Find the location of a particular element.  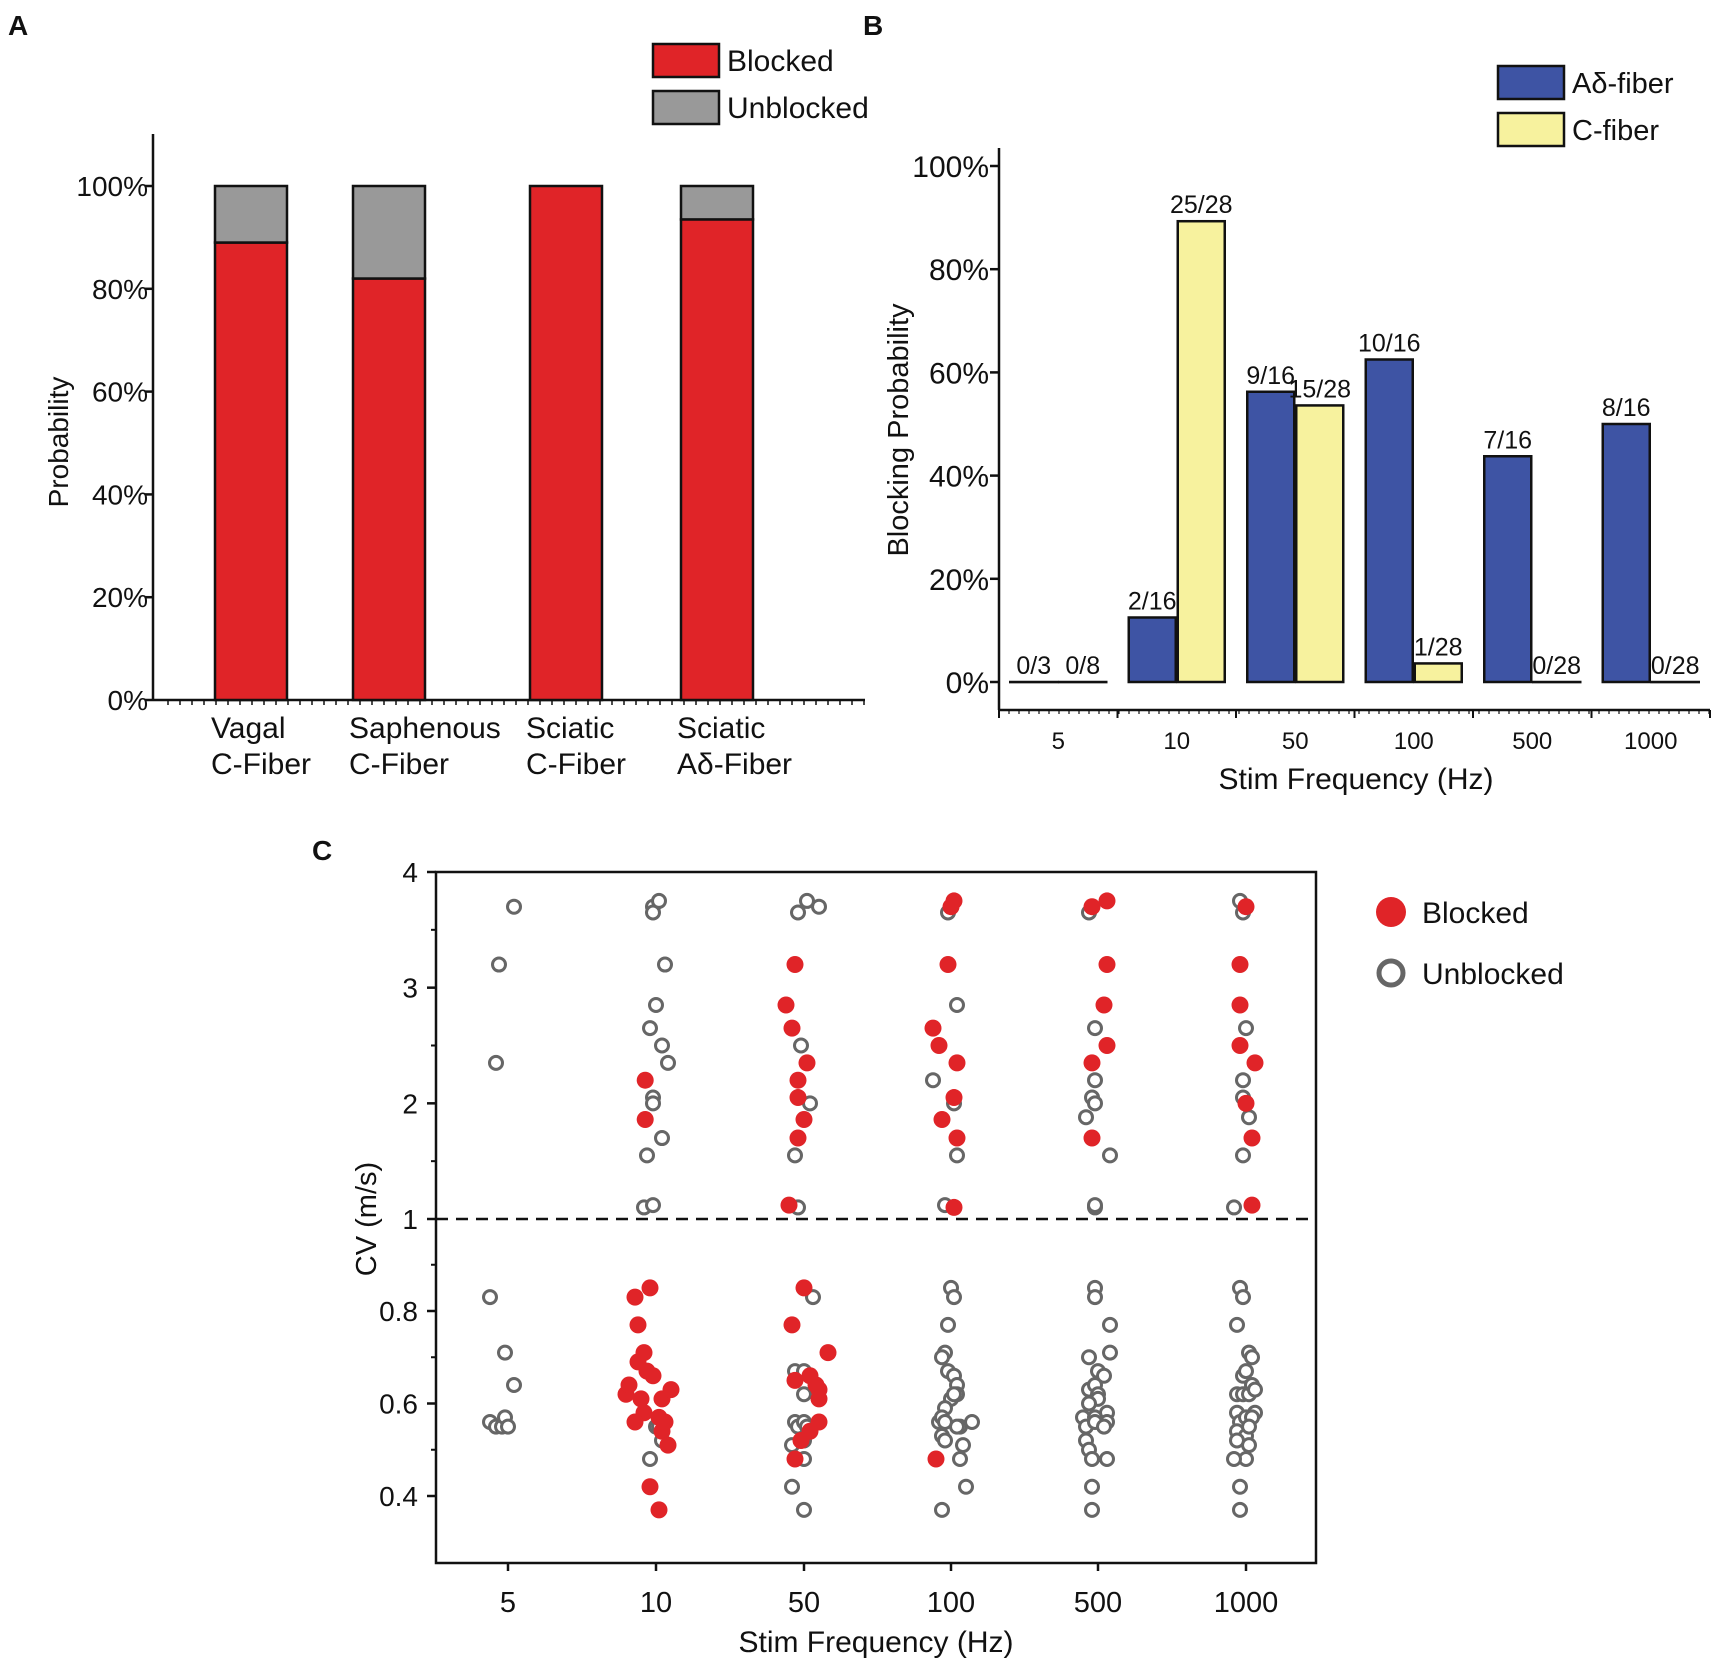

bar-value-label: 8/16 is located at coordinates (1626, 408).